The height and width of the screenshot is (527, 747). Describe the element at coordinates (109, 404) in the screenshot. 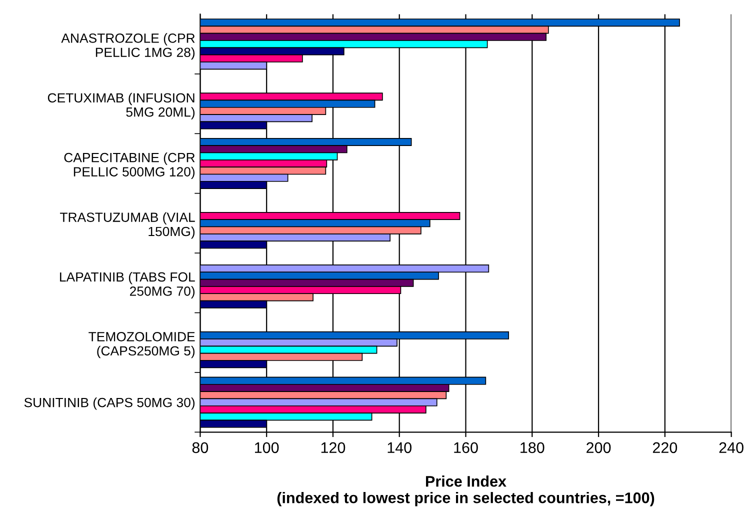

I see `y-tick-label: SUNITINIB (CAPS 50MG 30)` at that location.